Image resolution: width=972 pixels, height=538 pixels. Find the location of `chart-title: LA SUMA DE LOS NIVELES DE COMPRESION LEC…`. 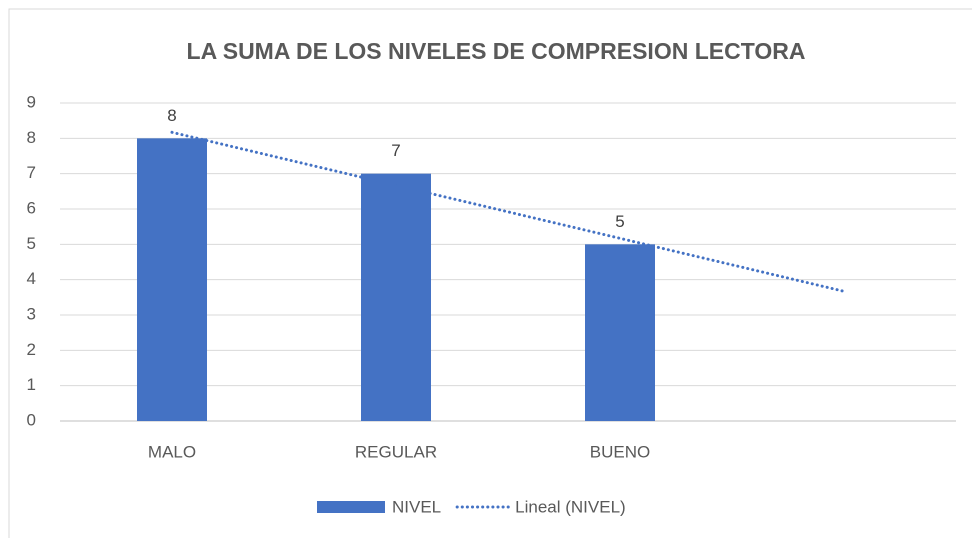

chart-title: LA SUMA DE LOS NIVELES DE COMPRESION LEC… is located at coordinates (496, 51).